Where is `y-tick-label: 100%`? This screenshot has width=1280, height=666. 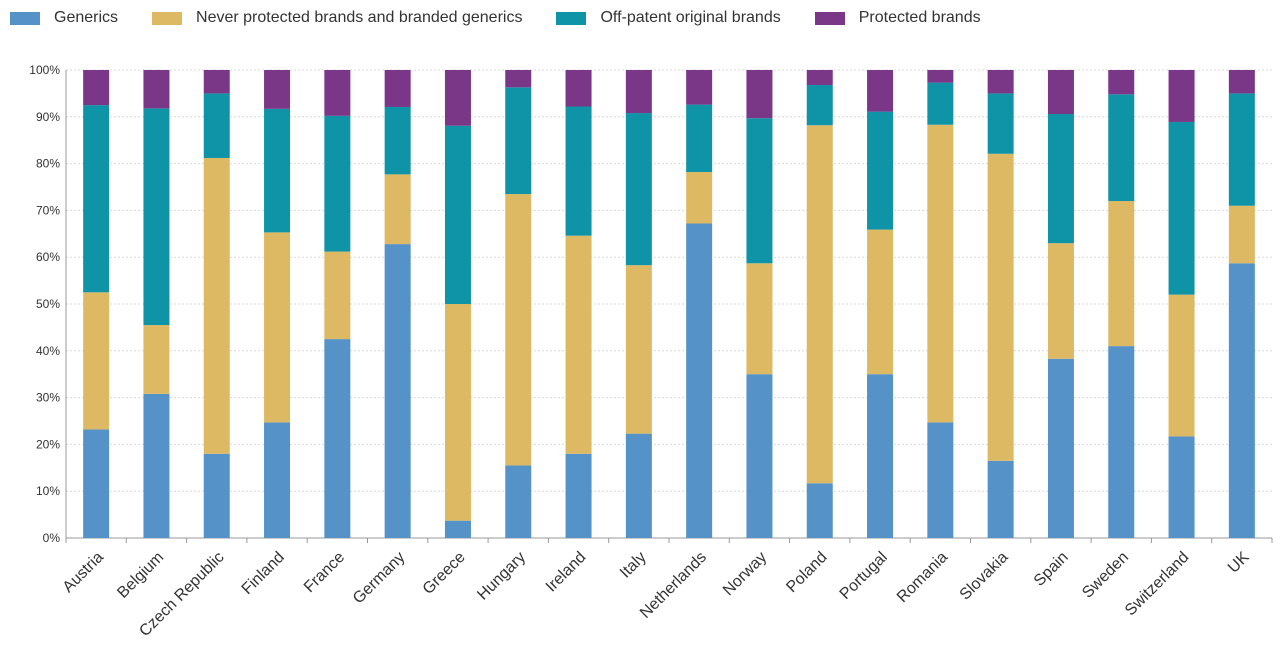 y-tick-label: 100% is located at coordinates (44, 70).